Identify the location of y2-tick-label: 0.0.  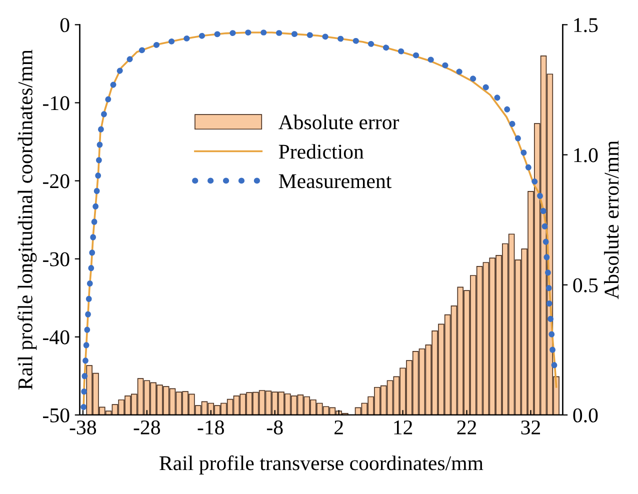
(585, 415).